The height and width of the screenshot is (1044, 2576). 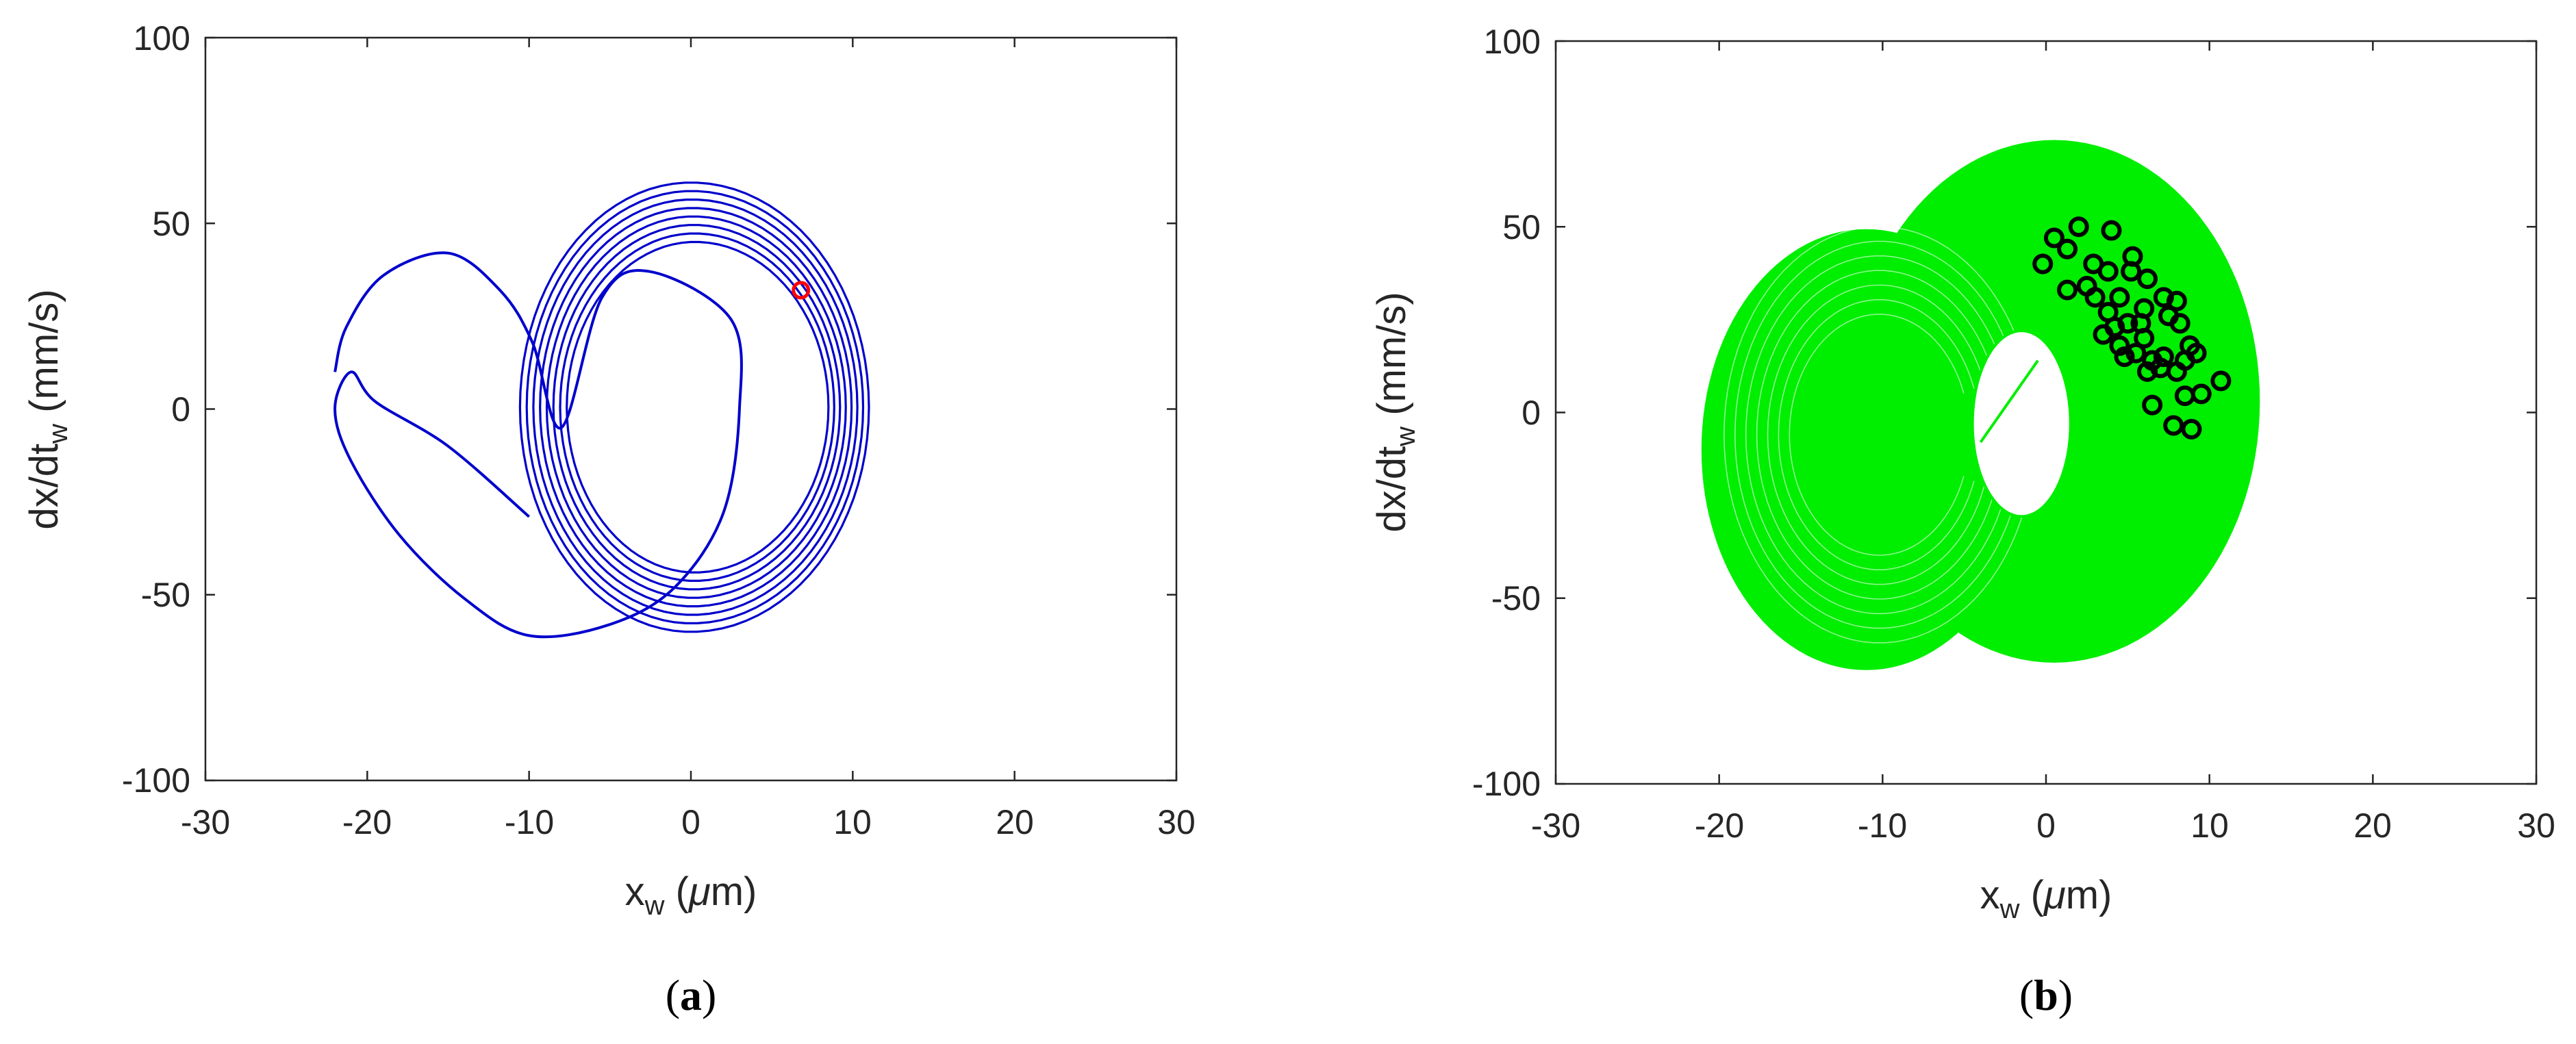 I want to click on panel-a-series, so click(x=601, y=410).